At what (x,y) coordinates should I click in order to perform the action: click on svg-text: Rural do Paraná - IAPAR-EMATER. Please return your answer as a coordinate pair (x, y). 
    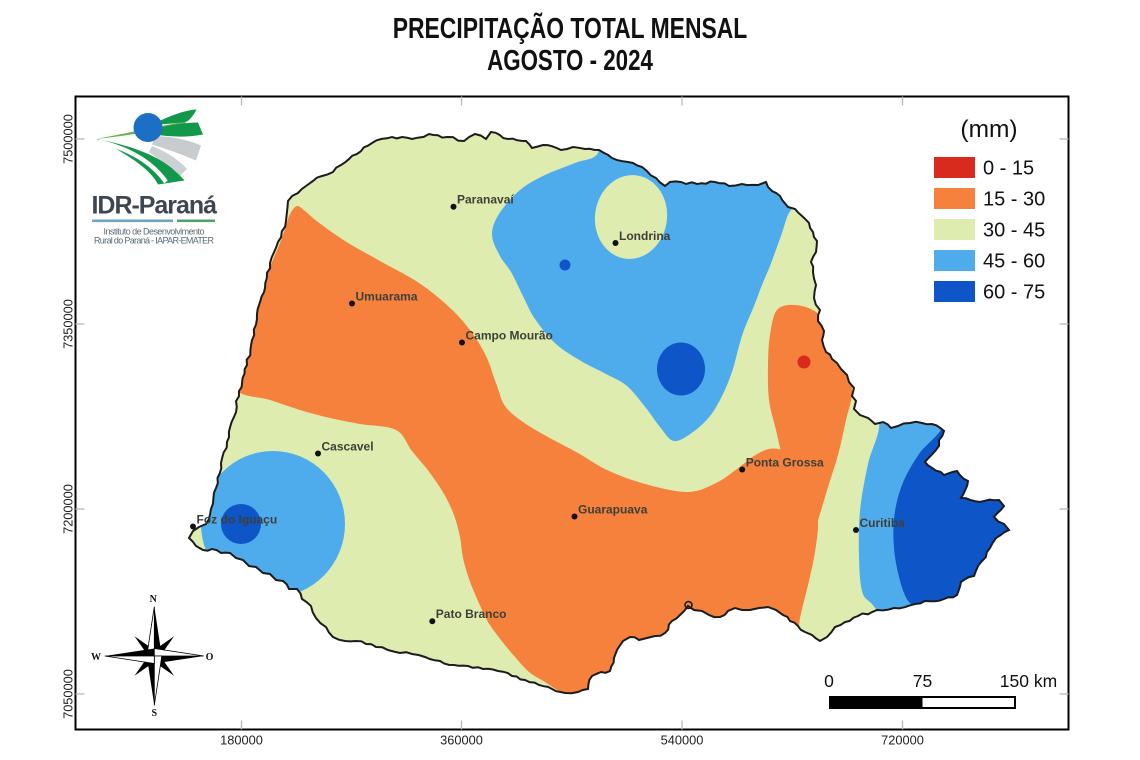
    Looking at the image, I should click on (154, 241).